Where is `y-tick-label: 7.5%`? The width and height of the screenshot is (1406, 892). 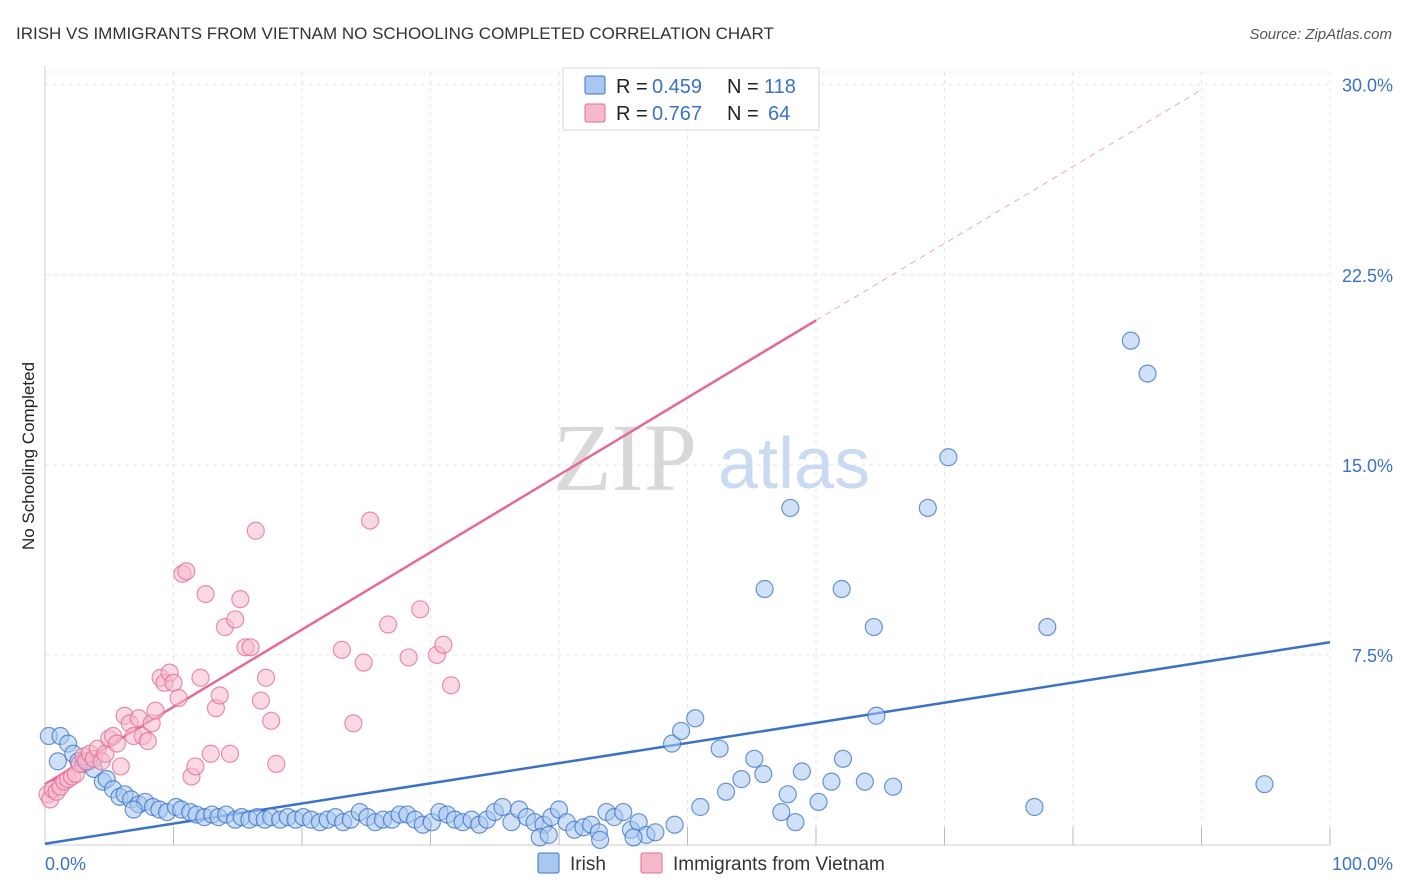
y-tick-label: 7.5% is located at coordinates (1372, 656).